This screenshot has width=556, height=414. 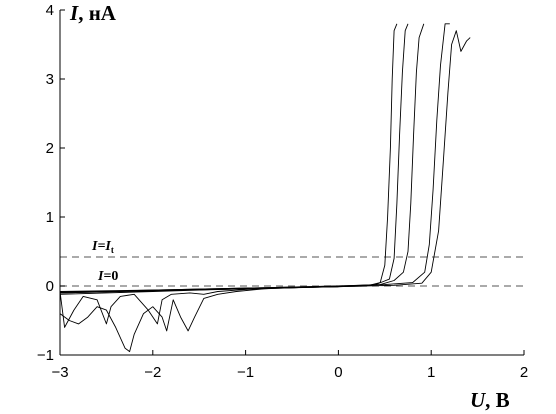 I want to click on y-axis-symbol: I, so click(x=74, y=13).